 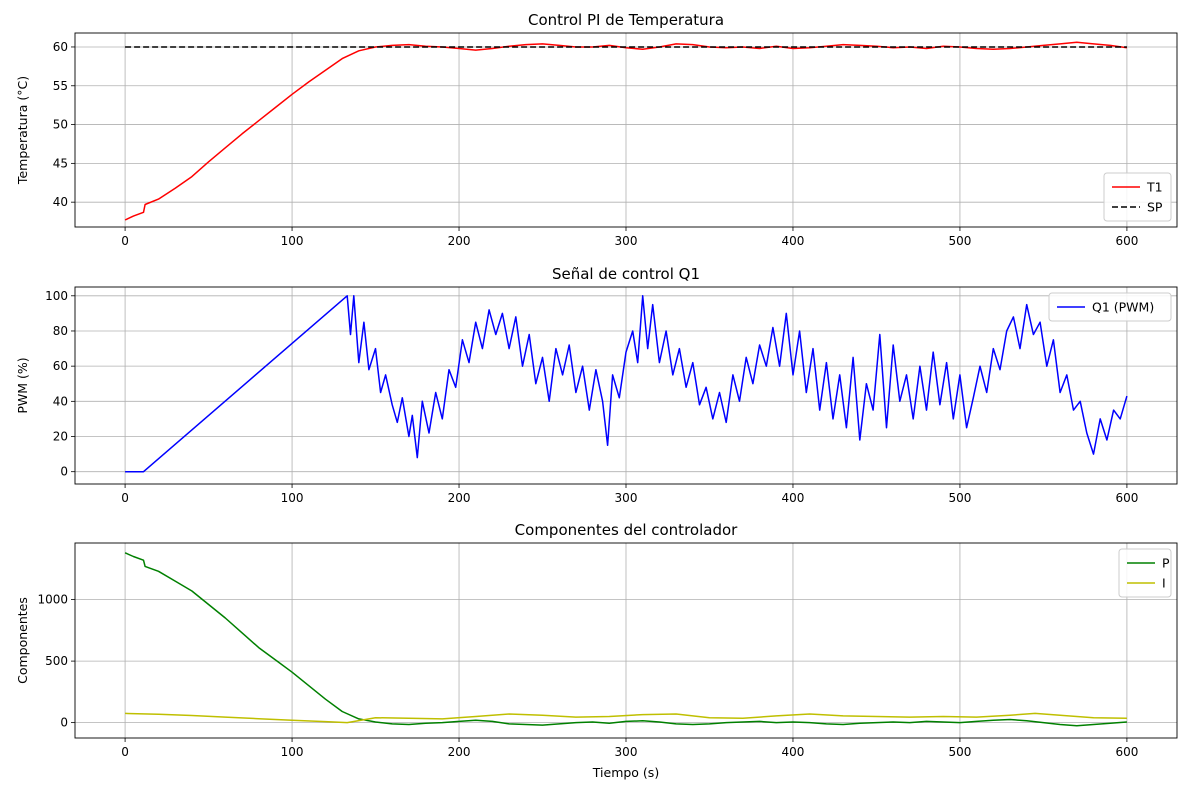 I want to click on legend-label-sp: SP, so click(x=1155, y=207).